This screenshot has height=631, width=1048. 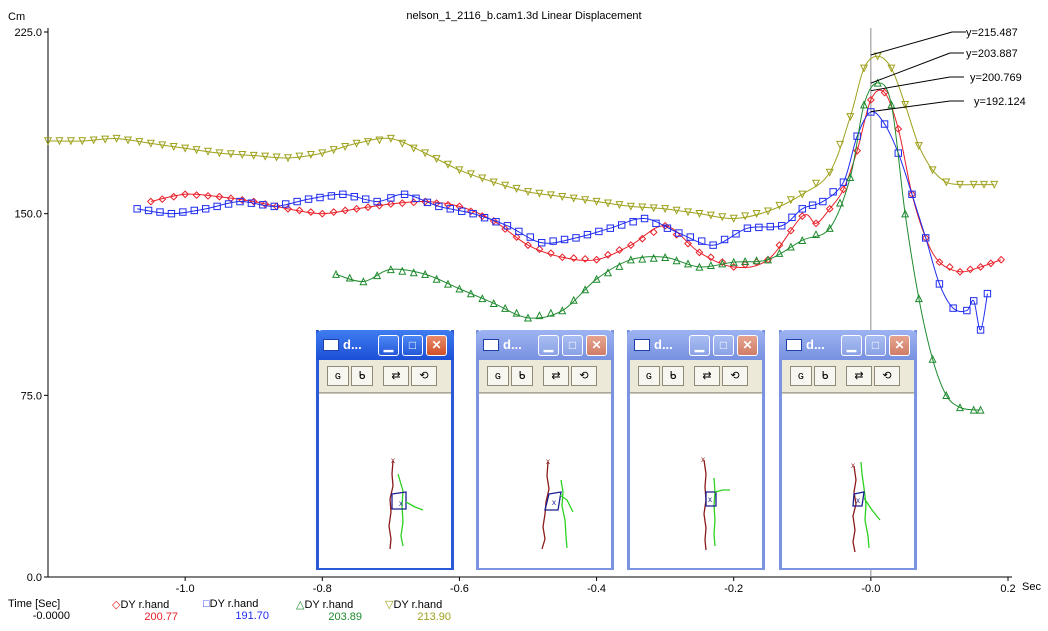 What do you see at coordinates (185, 589) in the screenshot?
I see `x-tick-label: -1.0` at bounding box center [185, 589].